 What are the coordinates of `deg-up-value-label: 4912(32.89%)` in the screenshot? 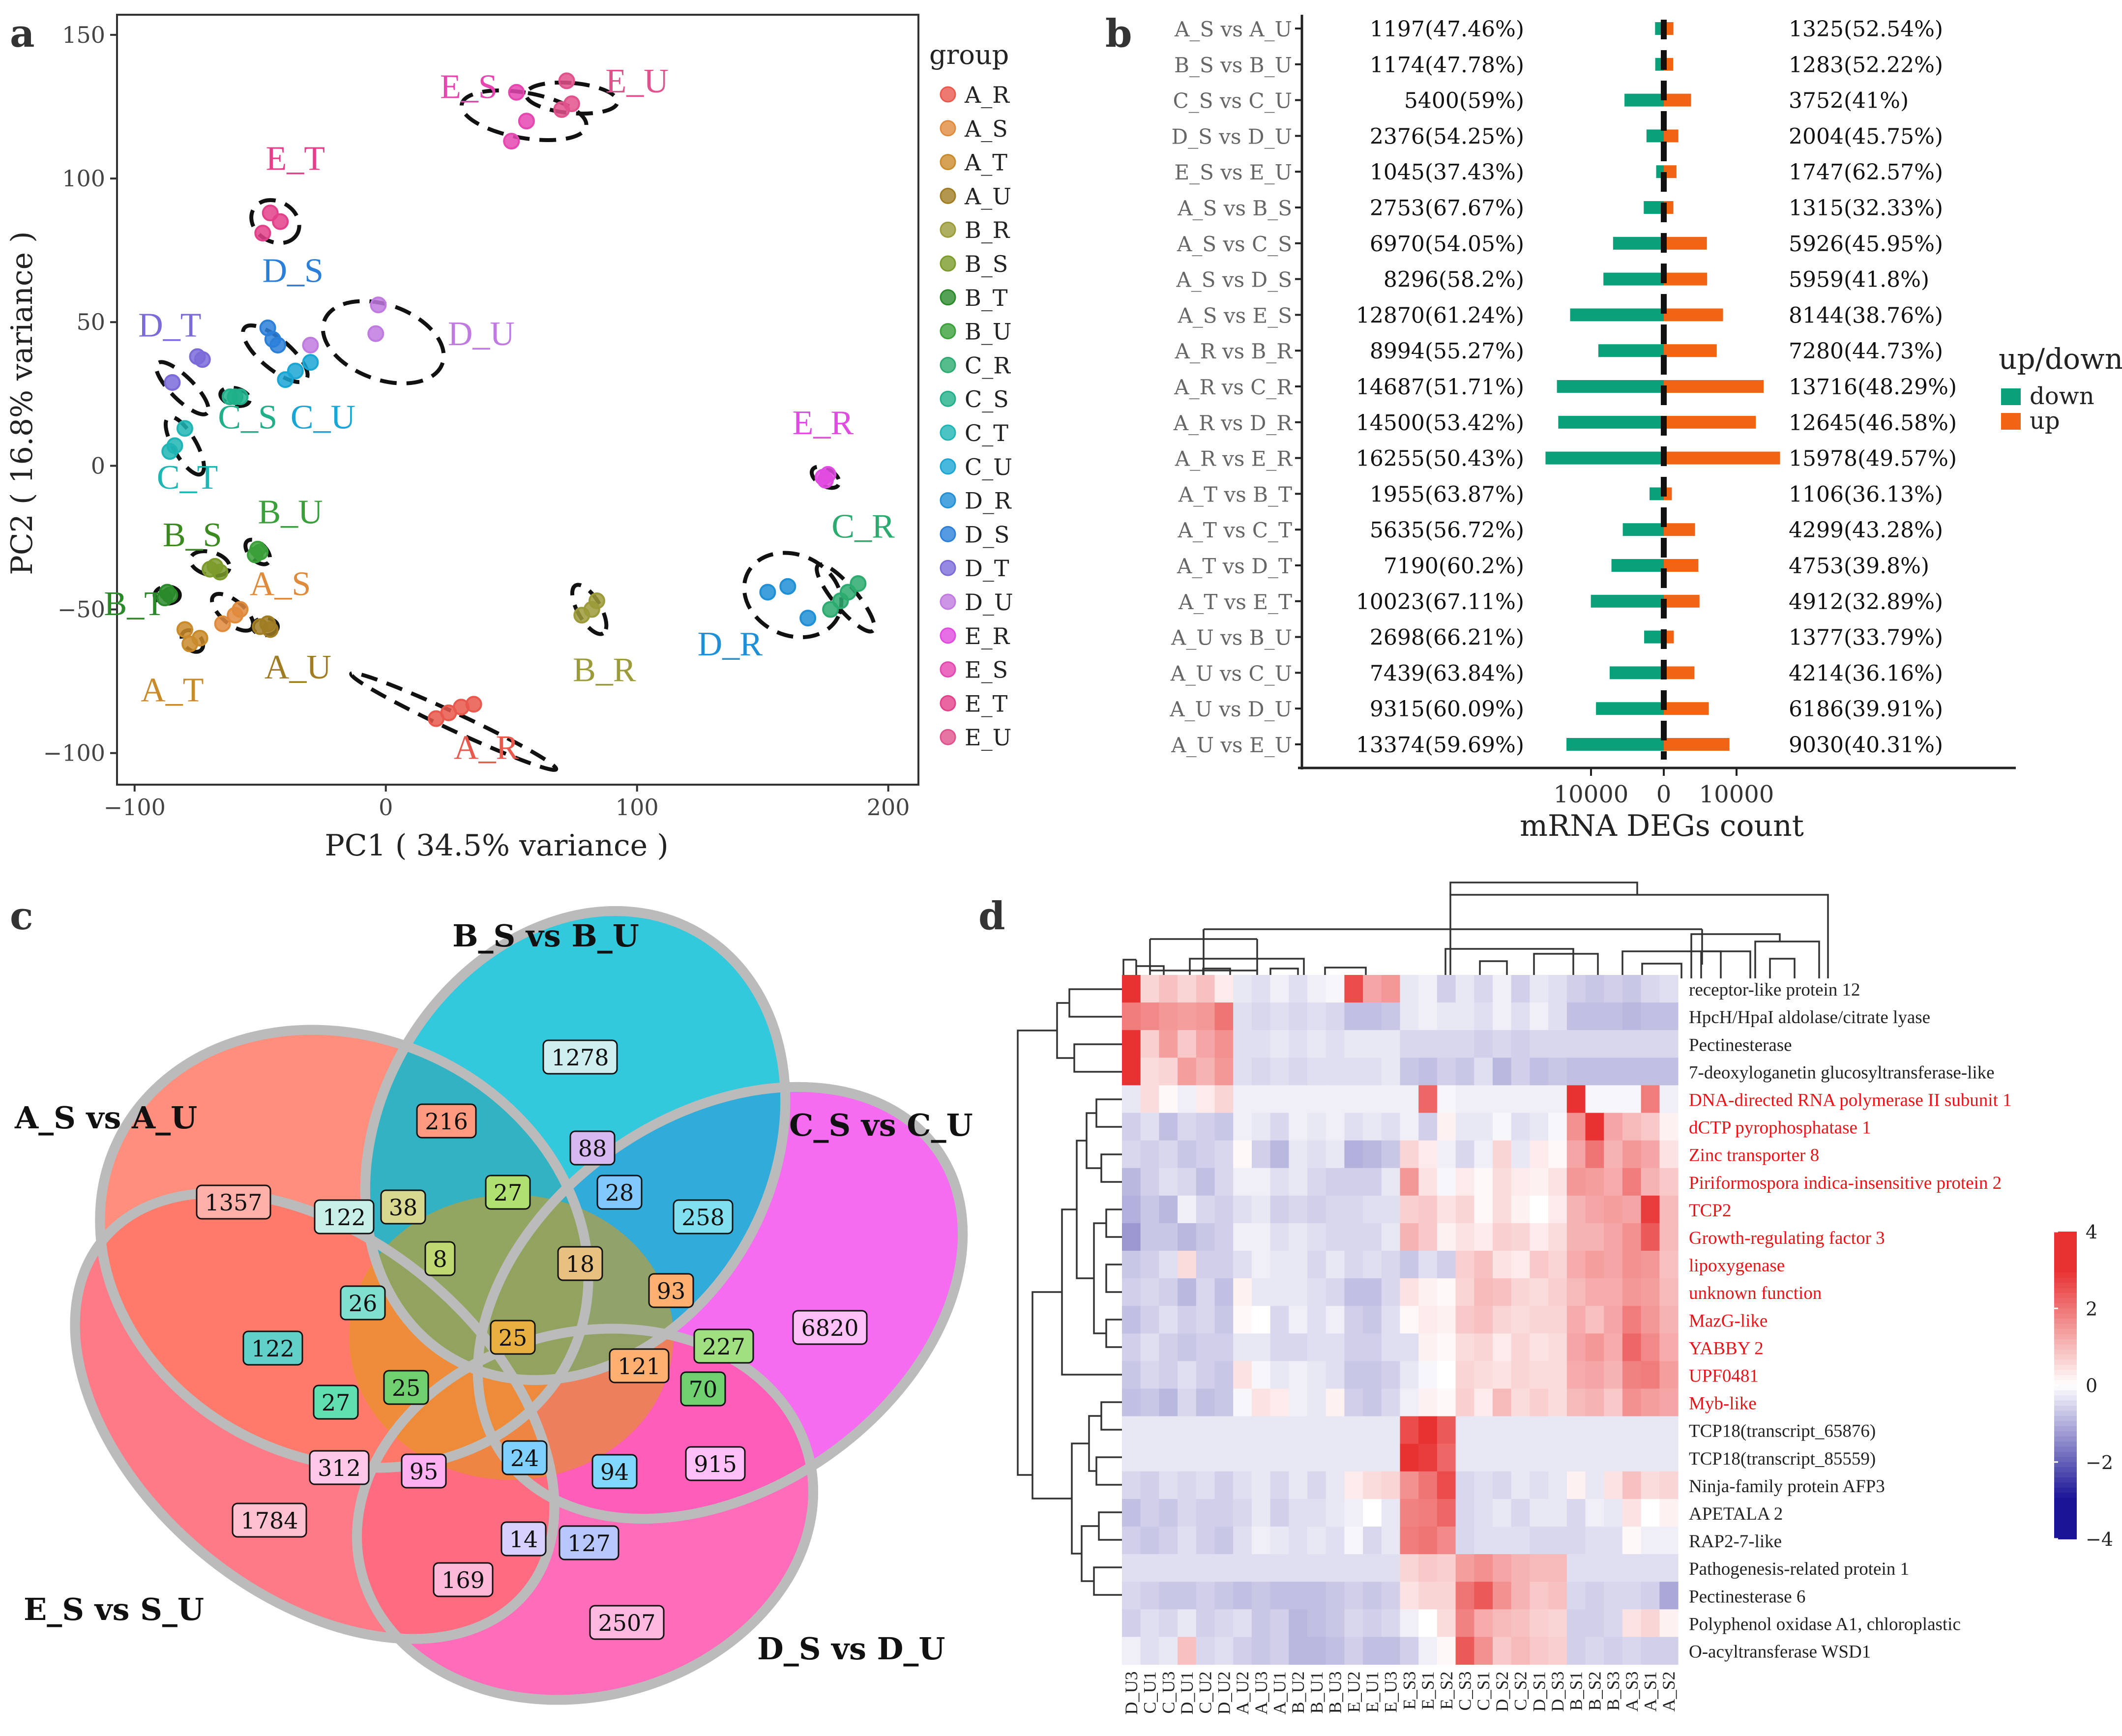 It's located at (1866, 602).